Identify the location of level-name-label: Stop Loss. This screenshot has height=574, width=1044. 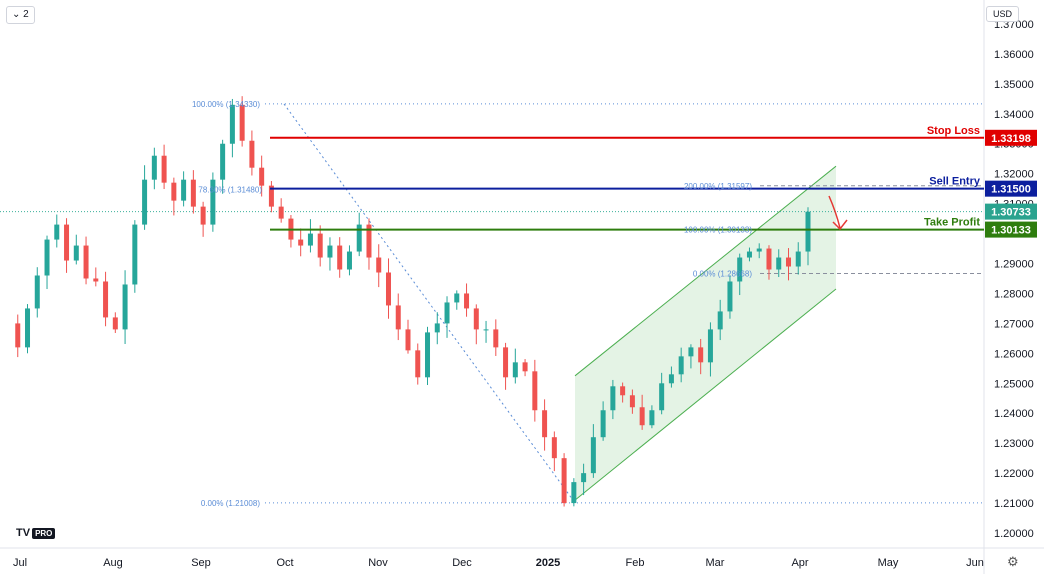
(953, 131).